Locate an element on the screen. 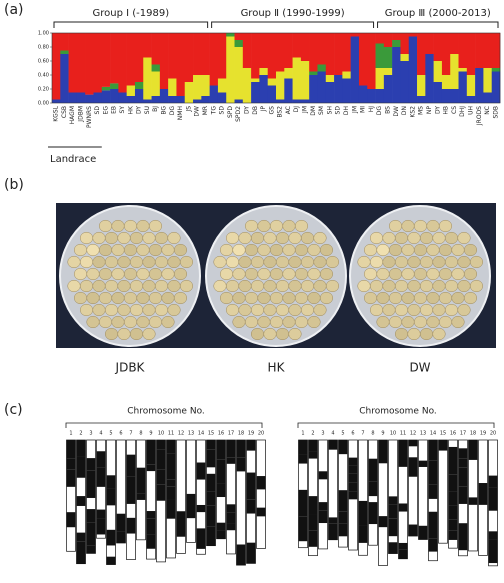  x-tick-label: TG is located at coordinates (213, 111).